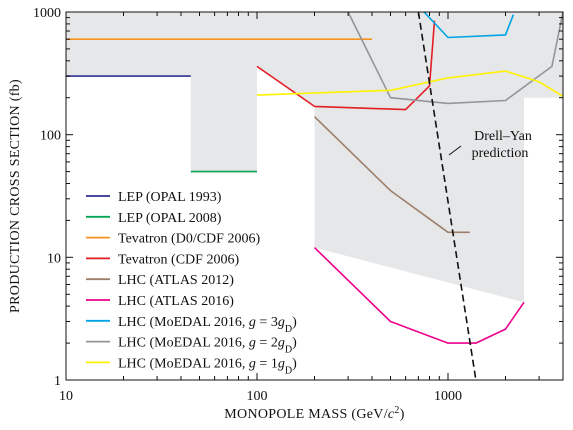 The image size is (573, 430). I want to click on legend-label-7: LHC (MoEDAL 2016, g = 3gD), so click(207, 325).